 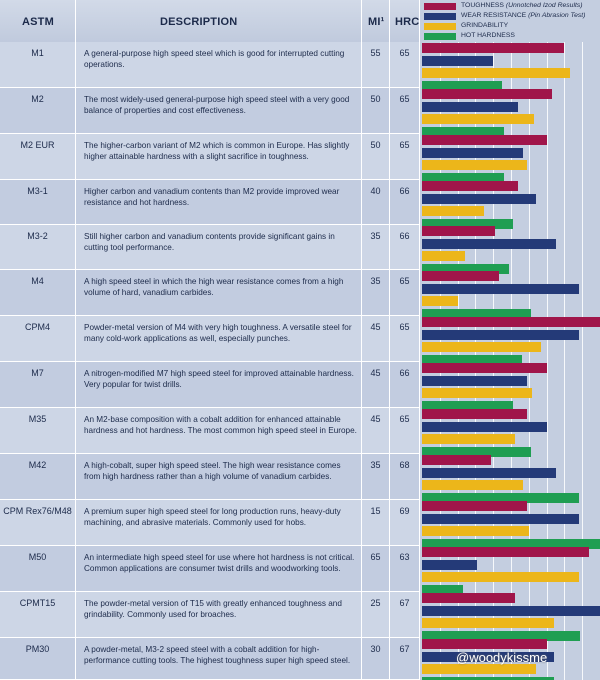 I want to click on astm-cell: M4, so click(x=37, y=281).